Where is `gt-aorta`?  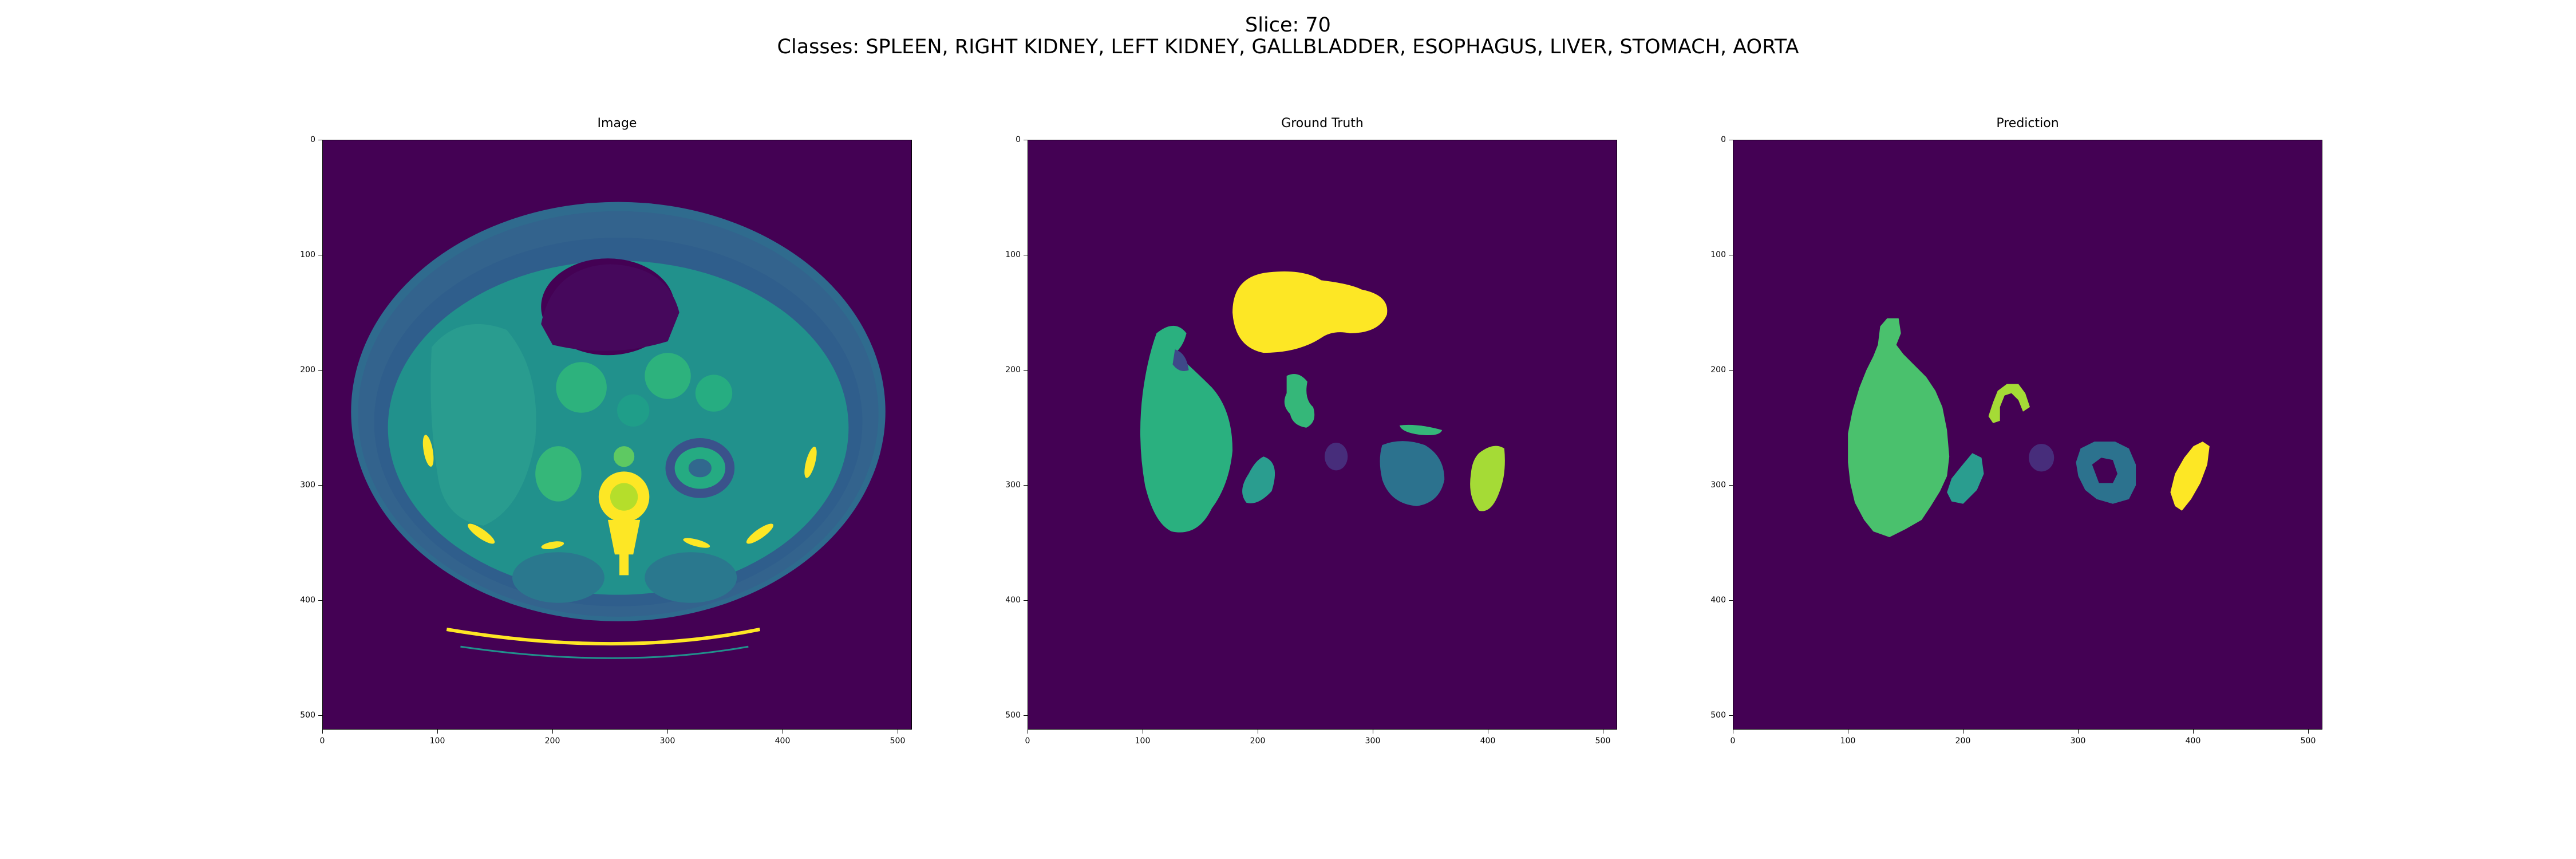 gt-aorta is located at coordinates (1336, 457).